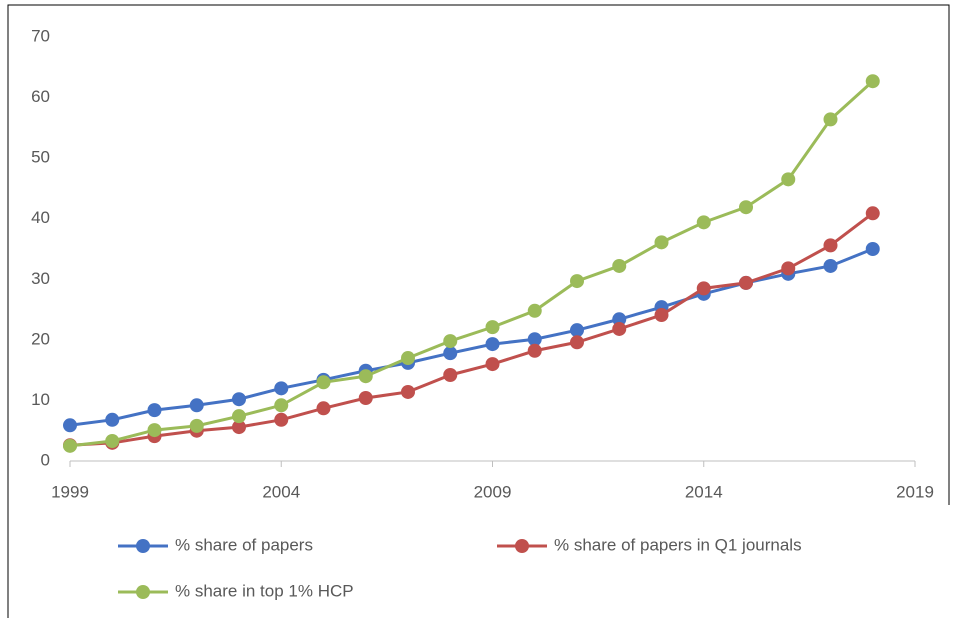 Image resolution: width=956 pixels, height=618 pixels. I want to click on y-tick-label: 40, so click(40, 217).